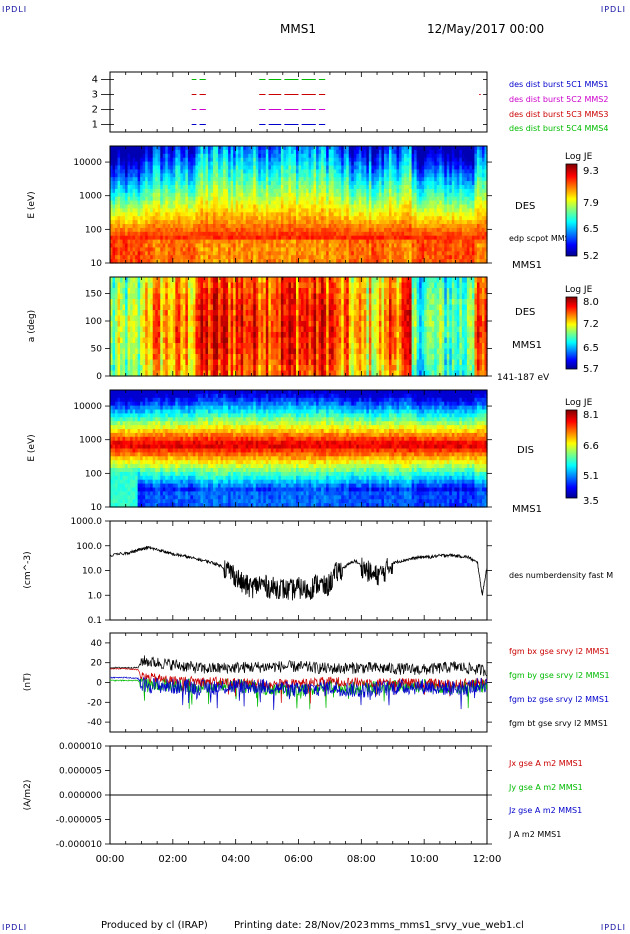  What do you see at coordinates (527, 265) in the screenshot?
I see `des-energy-spacecraft: MMS1` at bounding box center [527, 265].